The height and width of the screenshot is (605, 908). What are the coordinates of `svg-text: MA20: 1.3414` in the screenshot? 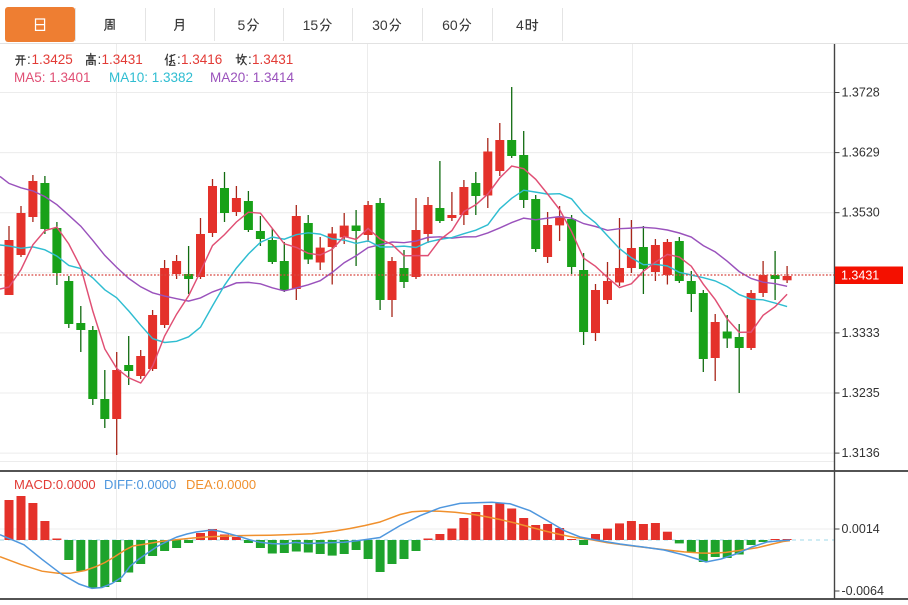 It's located at (252, 77).